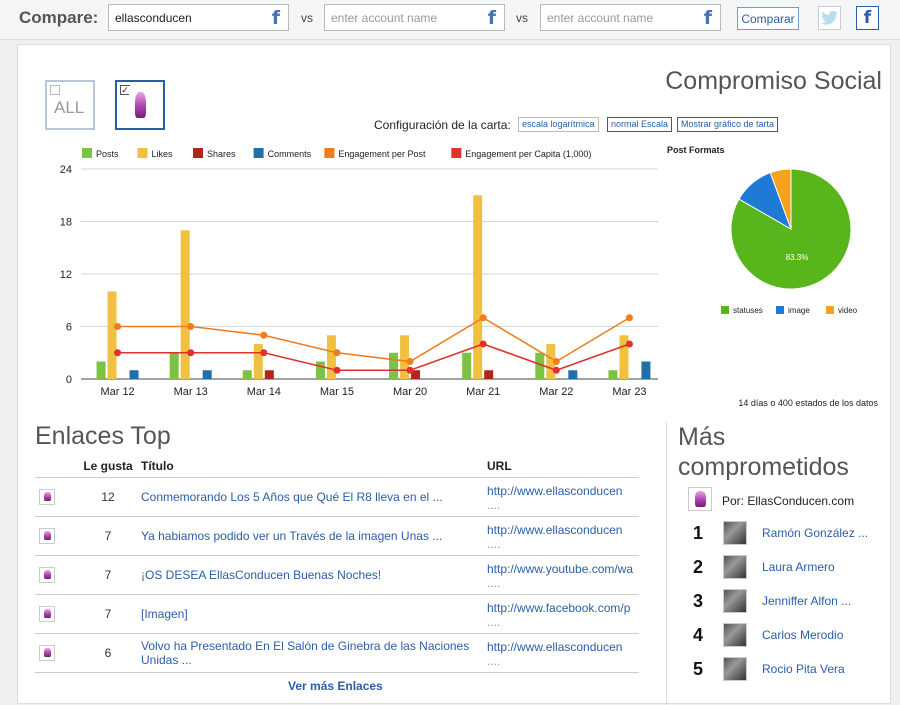 The height and width of the screenshot is (705, 900). Describe the element at coordinates (66, 275) in the screenshot. I see `y-tick-label: 12` at that location.